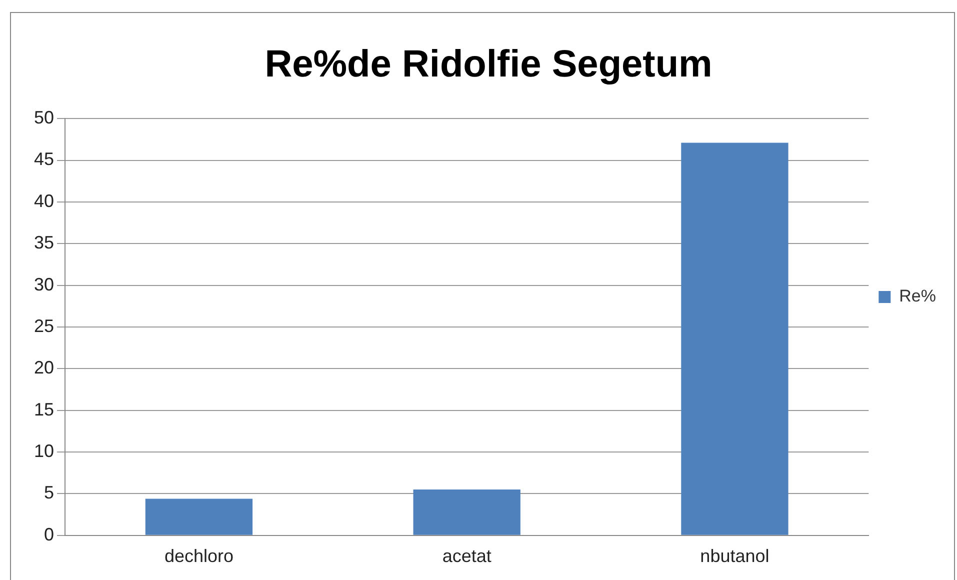 Image resolution: width=957 pixels, height=580 pixels. I want to click on y-tick-label: 40, so click(44, 200).